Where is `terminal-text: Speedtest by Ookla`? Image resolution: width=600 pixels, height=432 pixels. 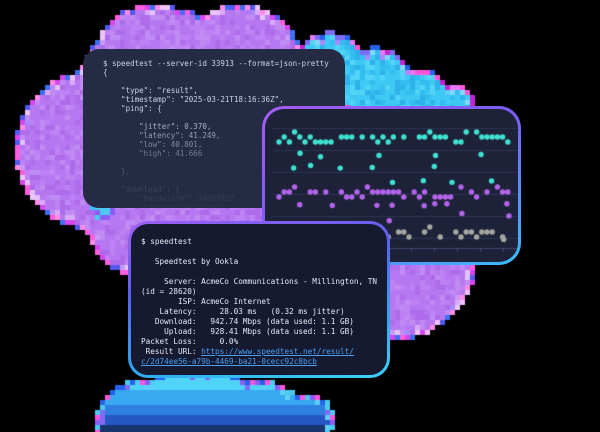 terminal-text: Speedtest by Ookla is located at coordinates (190, 261).